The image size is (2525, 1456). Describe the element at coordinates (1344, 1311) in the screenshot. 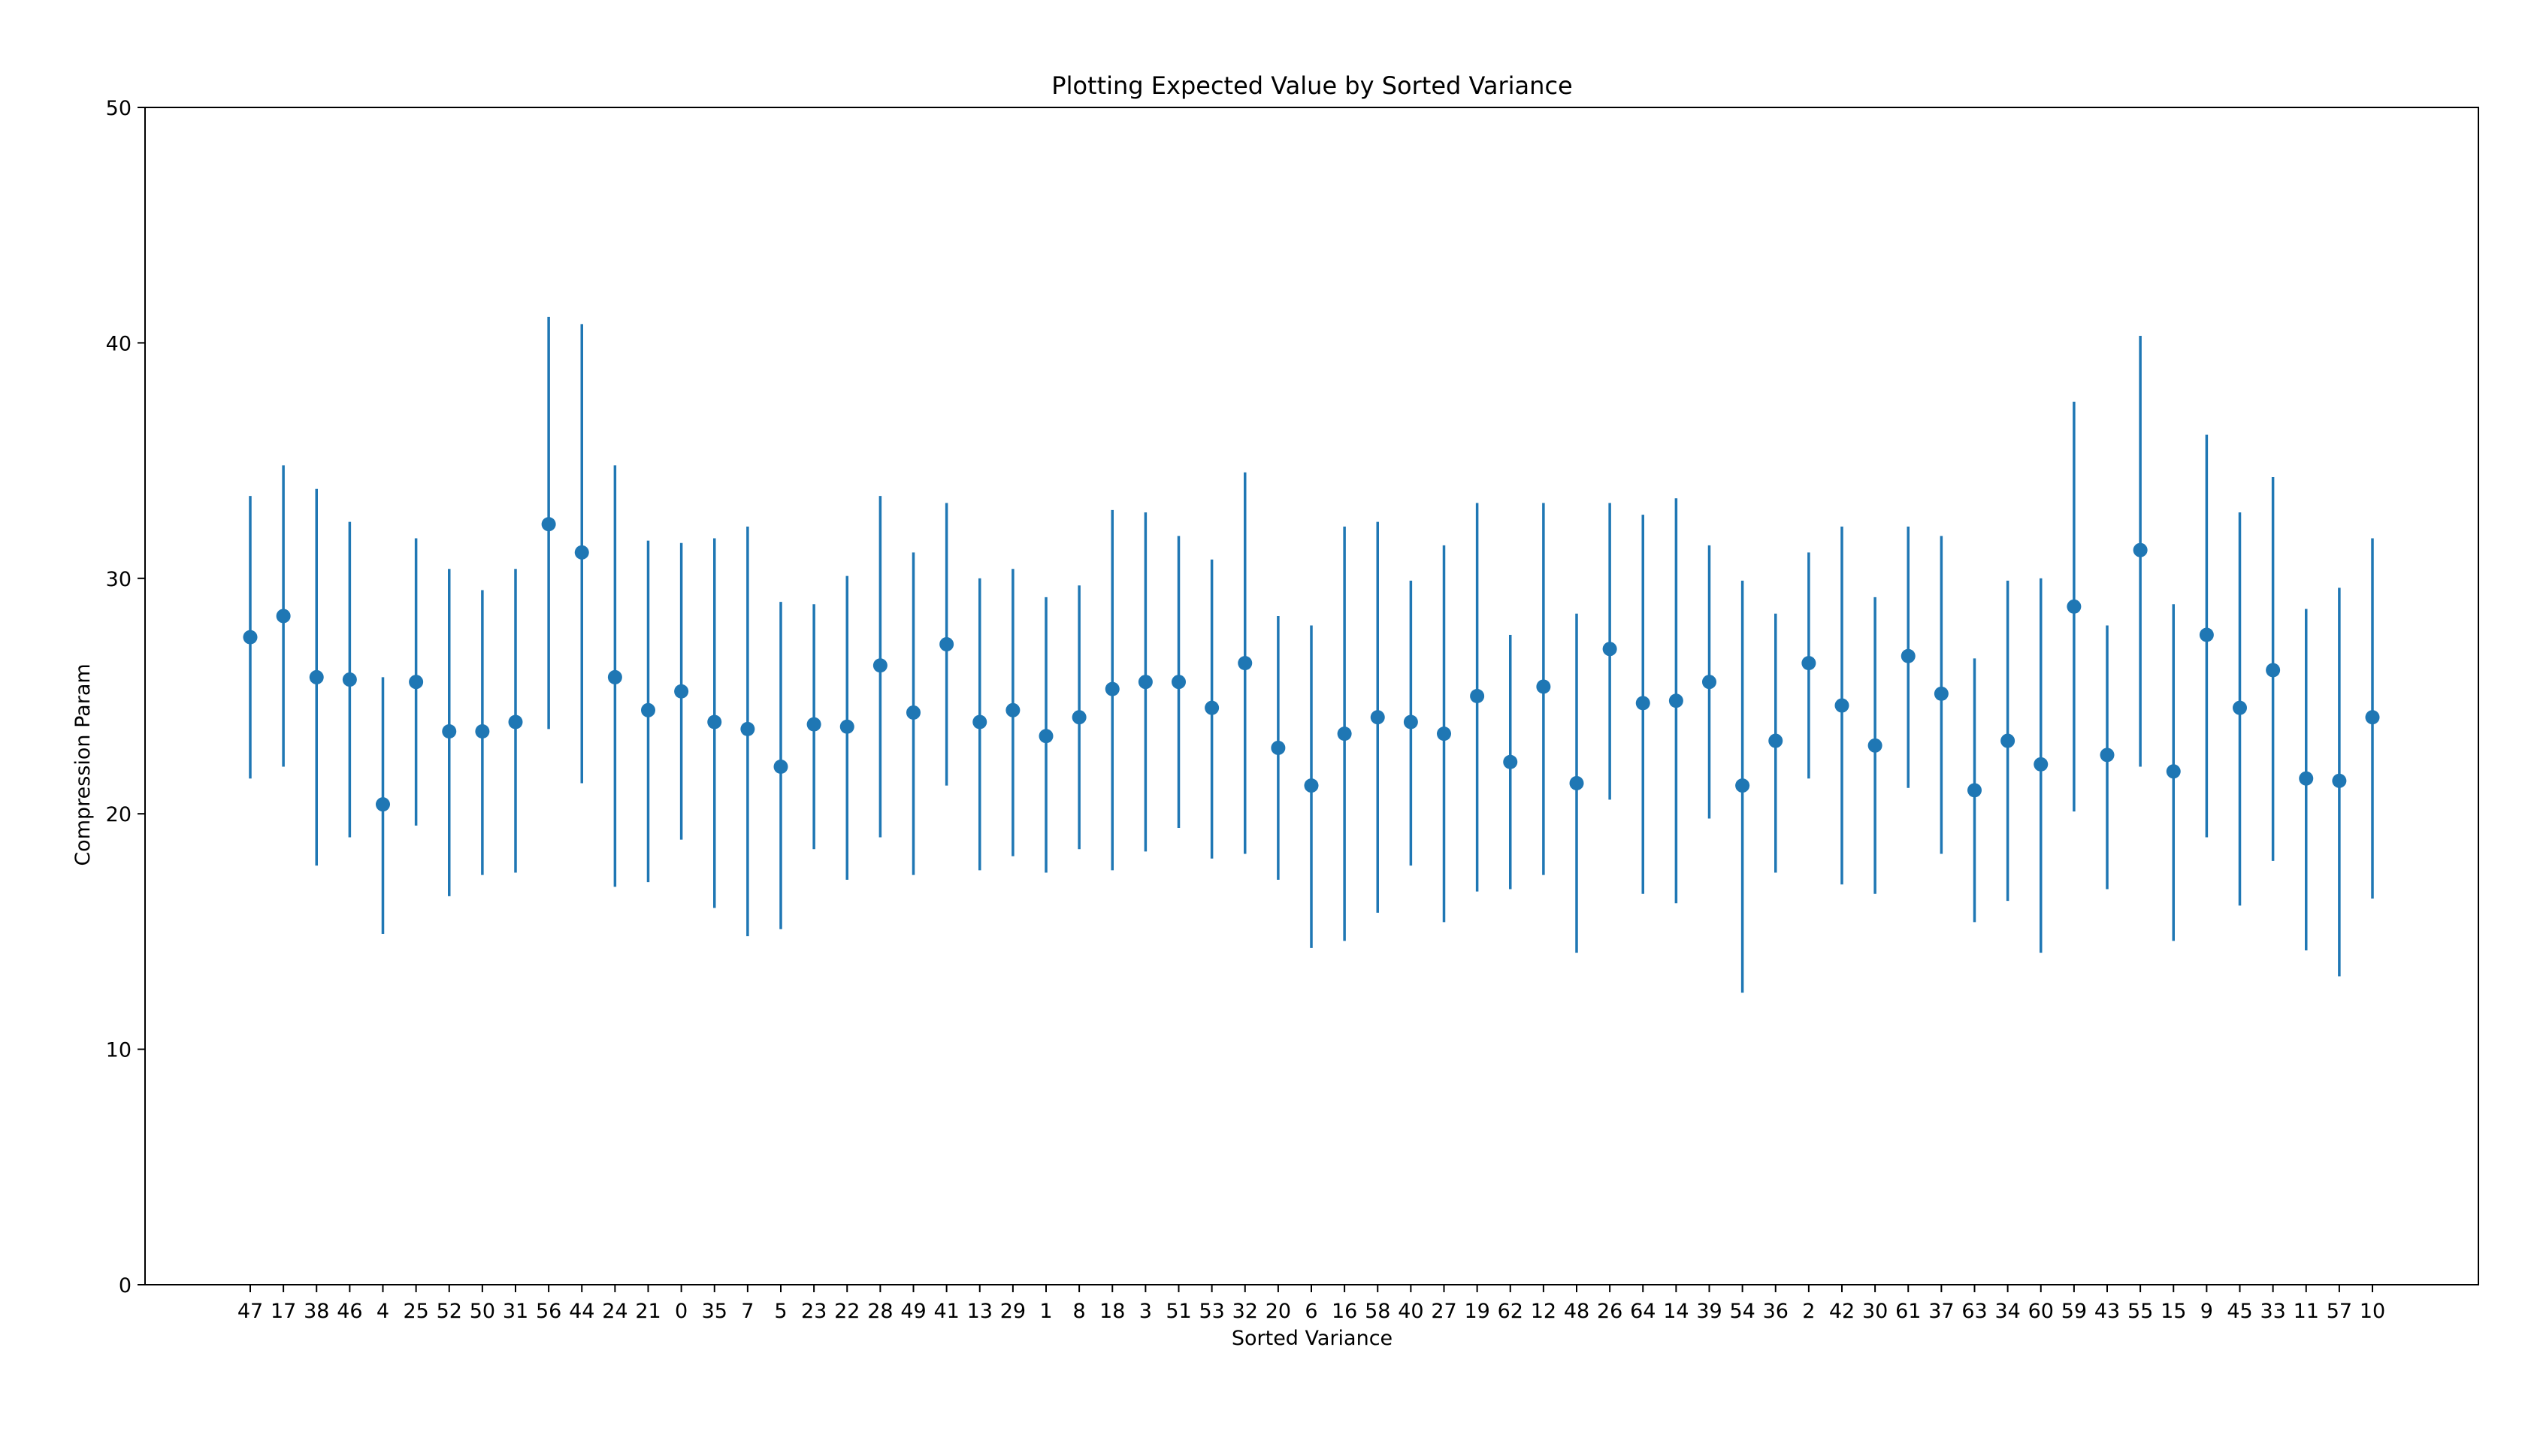

I see `x-tick-label: 16` at that location.